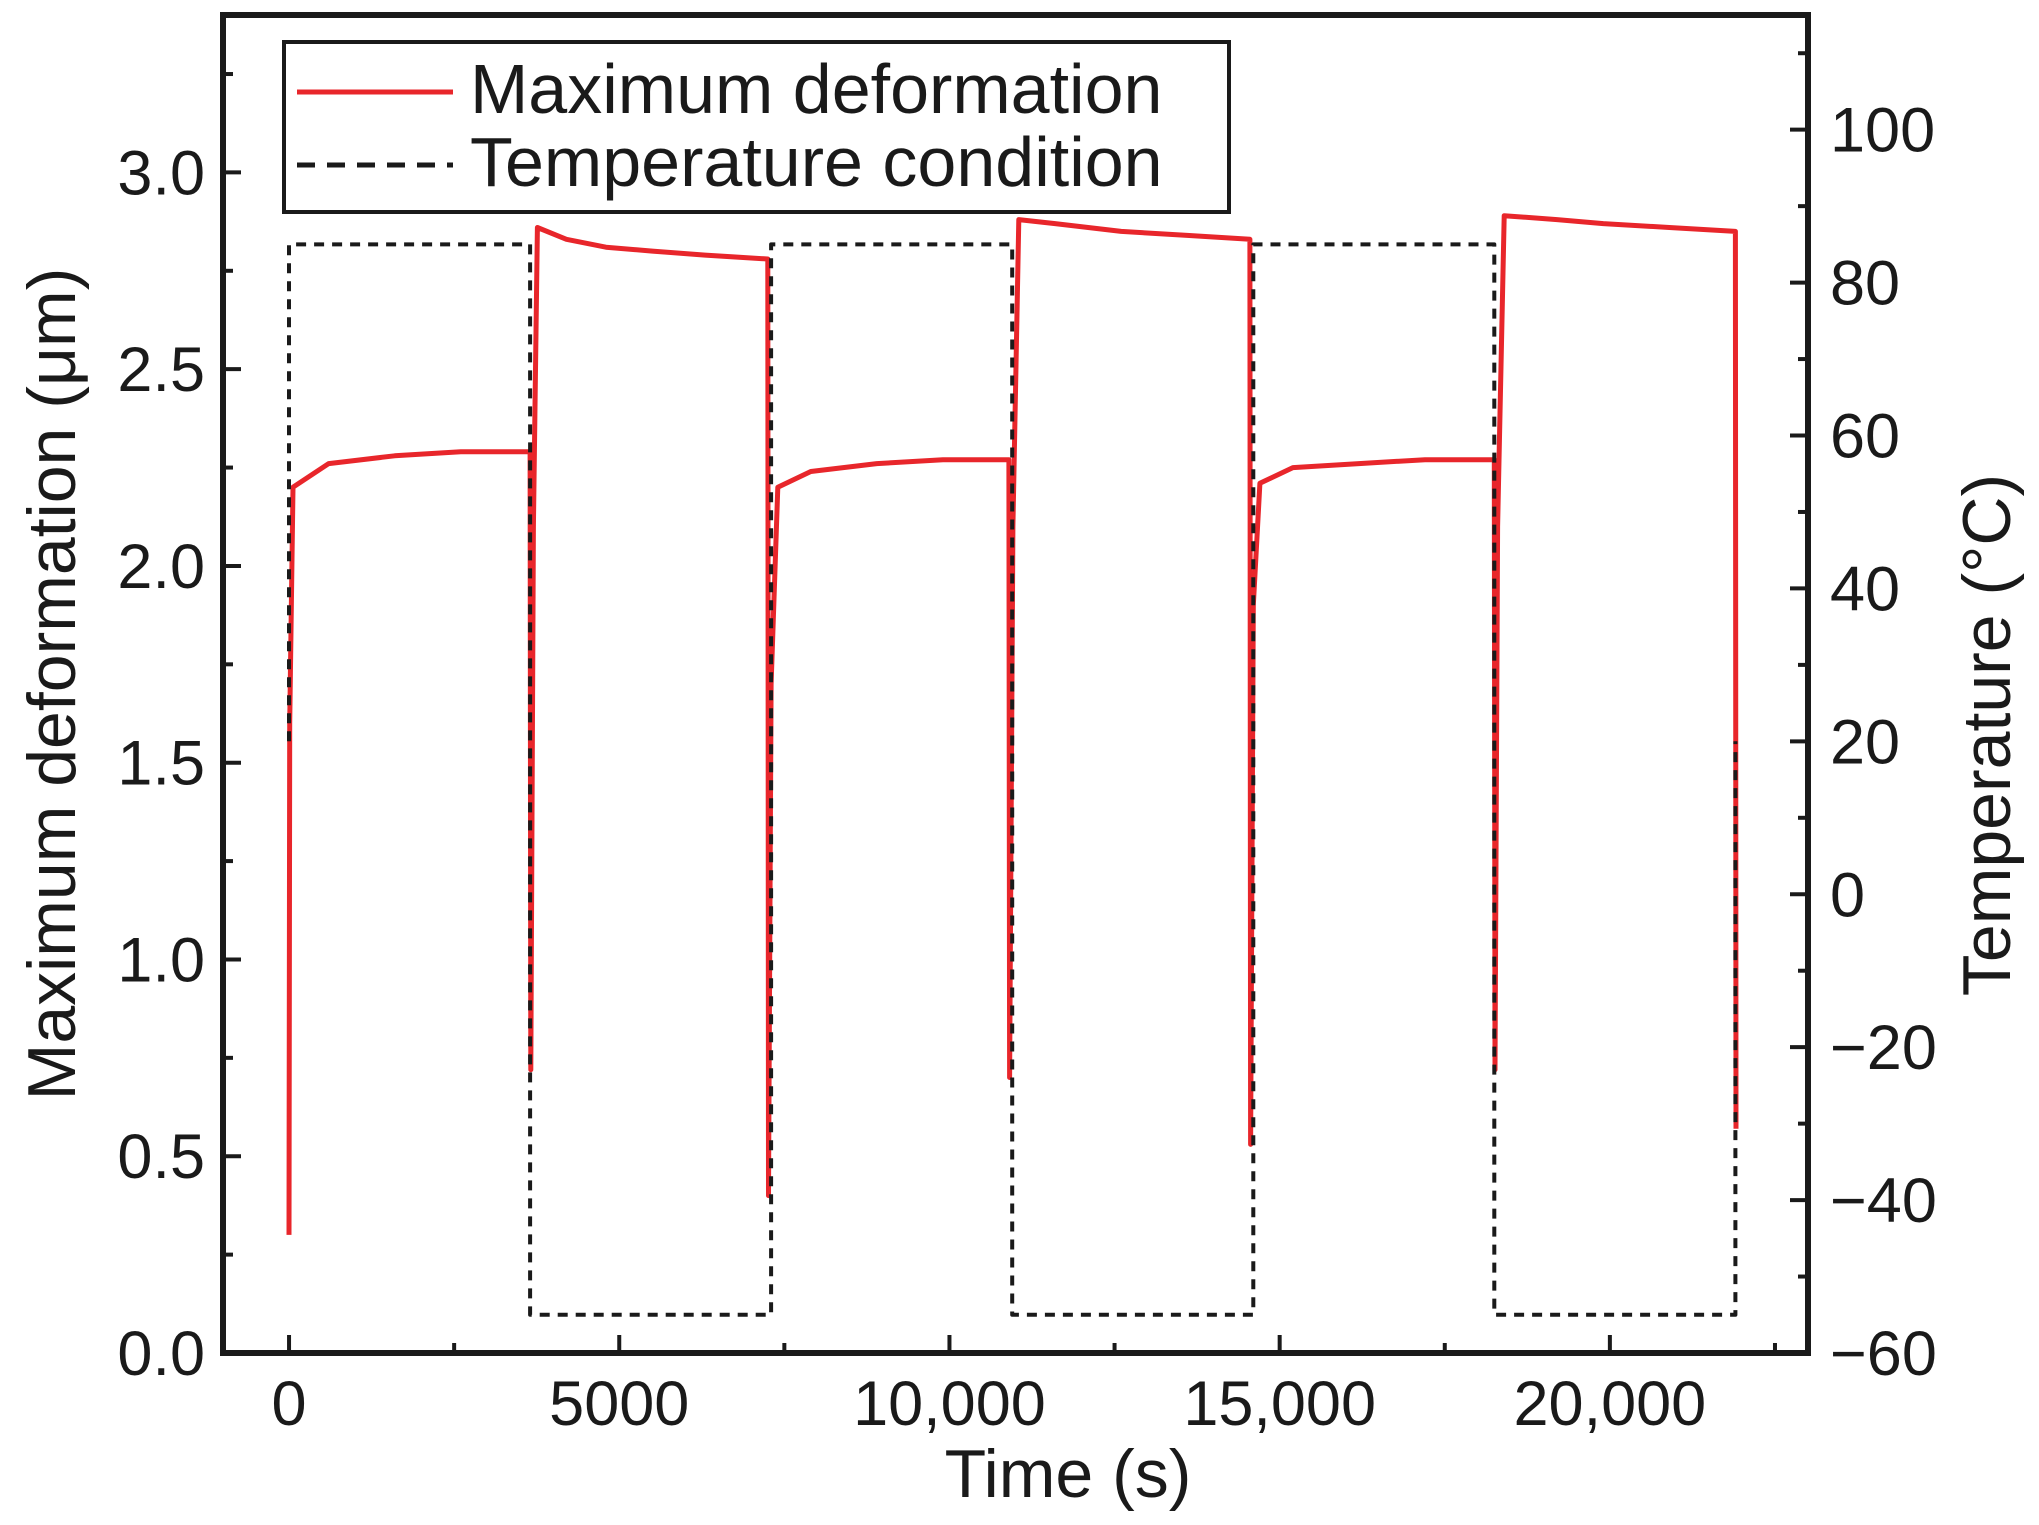 This screenshot has height=1525, width=2039. Describe the element at coordinates (619, 1404) in the screenshot. I see `x-tick-label: 5000` at that location.